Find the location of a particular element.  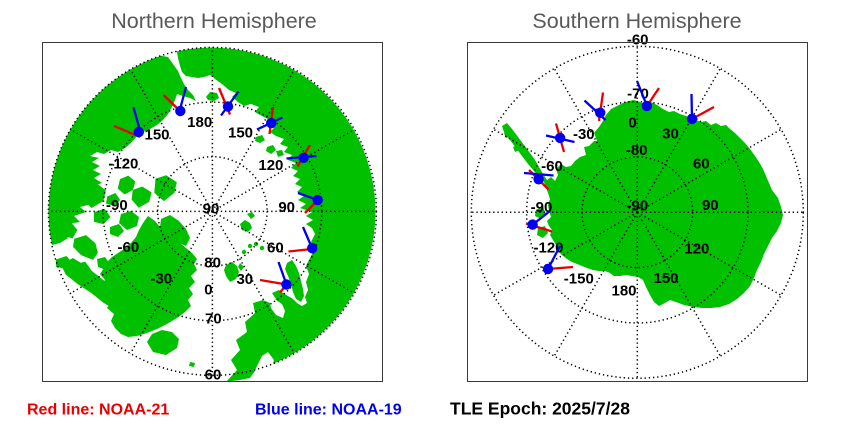

svg-text: Southern Hemisphere is located at coordinates (636, 21).